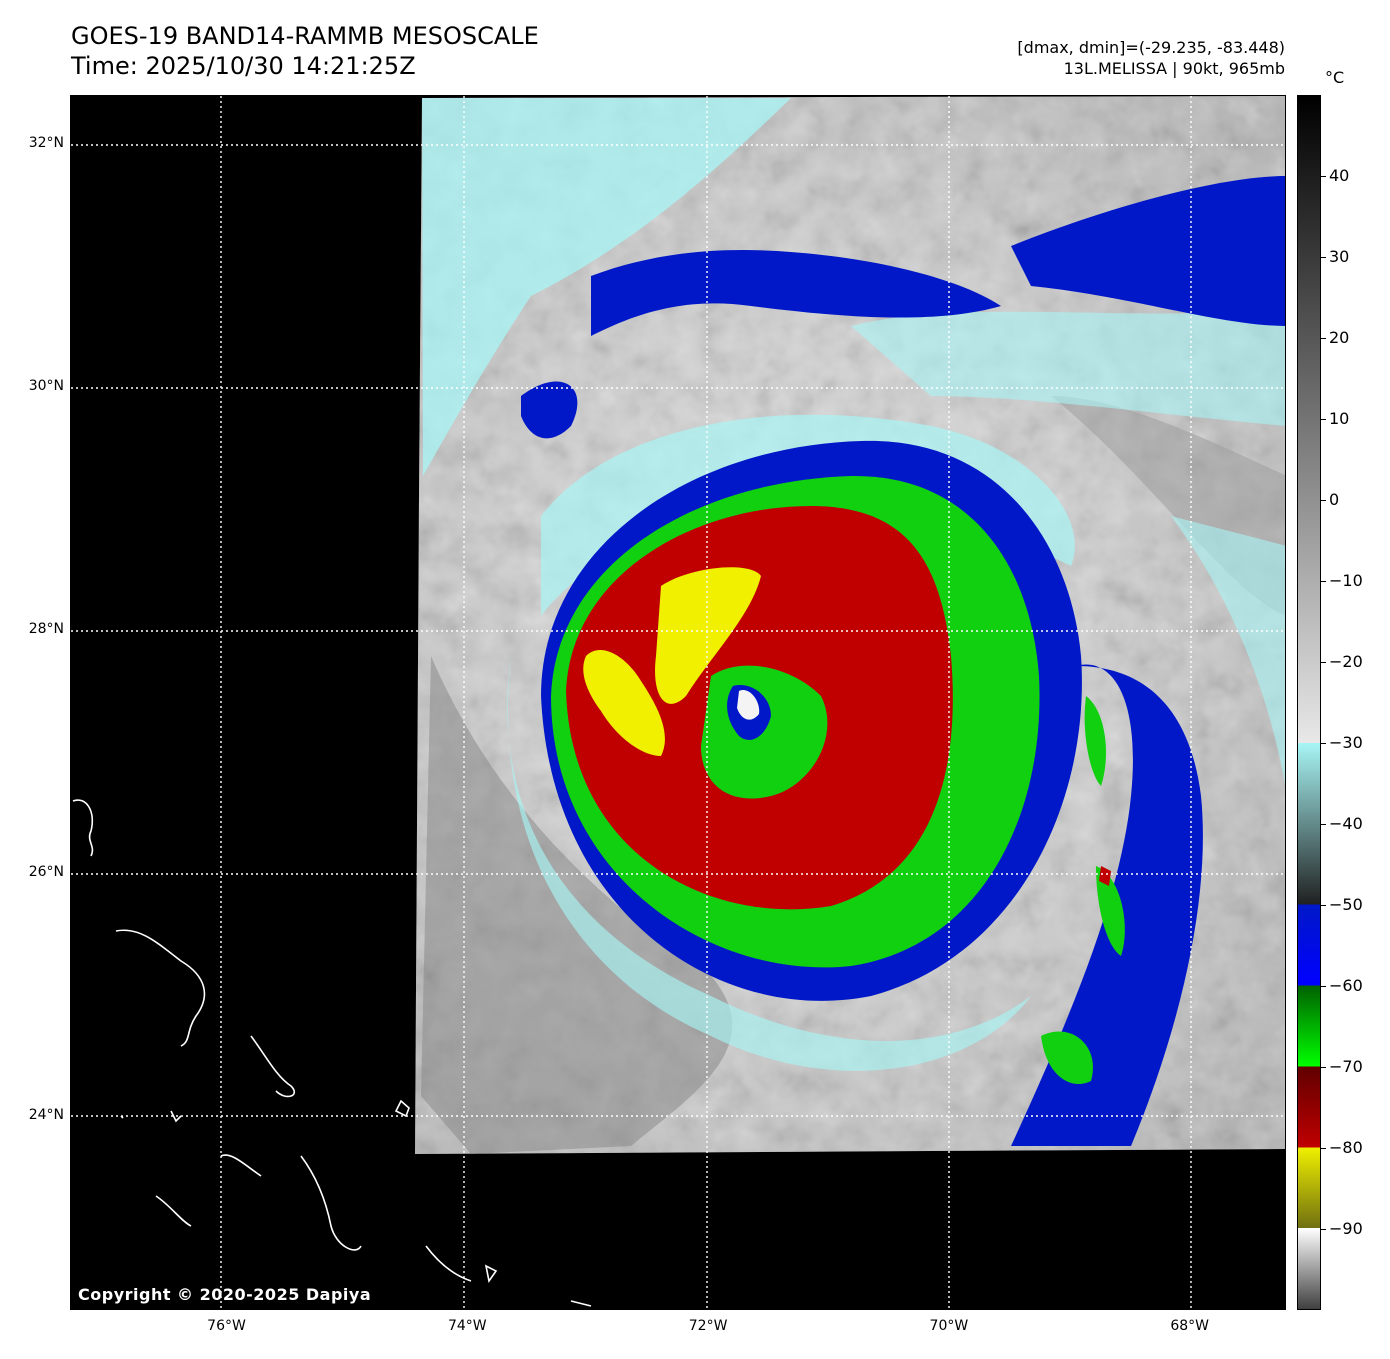  Describe the element at coordinates (1339, 337) in the screenshot. I see `colorbar-tick-label-2: 20` at that location.